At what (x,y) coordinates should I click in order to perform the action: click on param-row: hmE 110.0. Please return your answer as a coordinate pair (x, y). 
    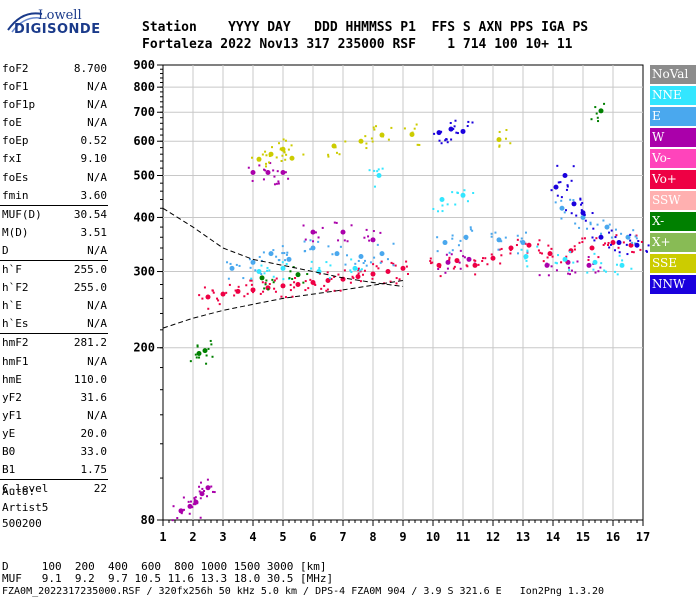
    Looking at the image, I should click on (56, 380).